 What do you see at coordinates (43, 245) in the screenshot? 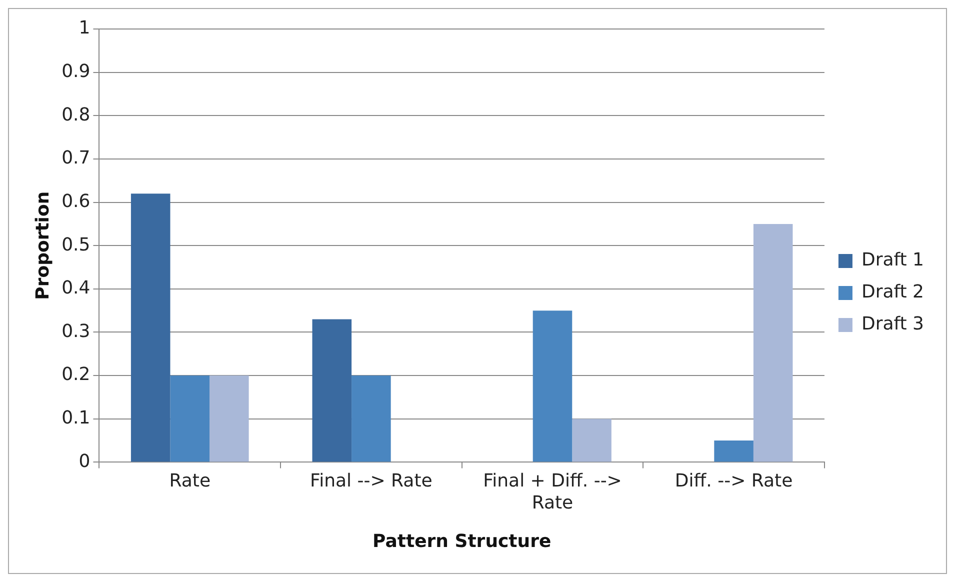
I see `y-axis-title: Proportion` at bounding box center [43, 245].